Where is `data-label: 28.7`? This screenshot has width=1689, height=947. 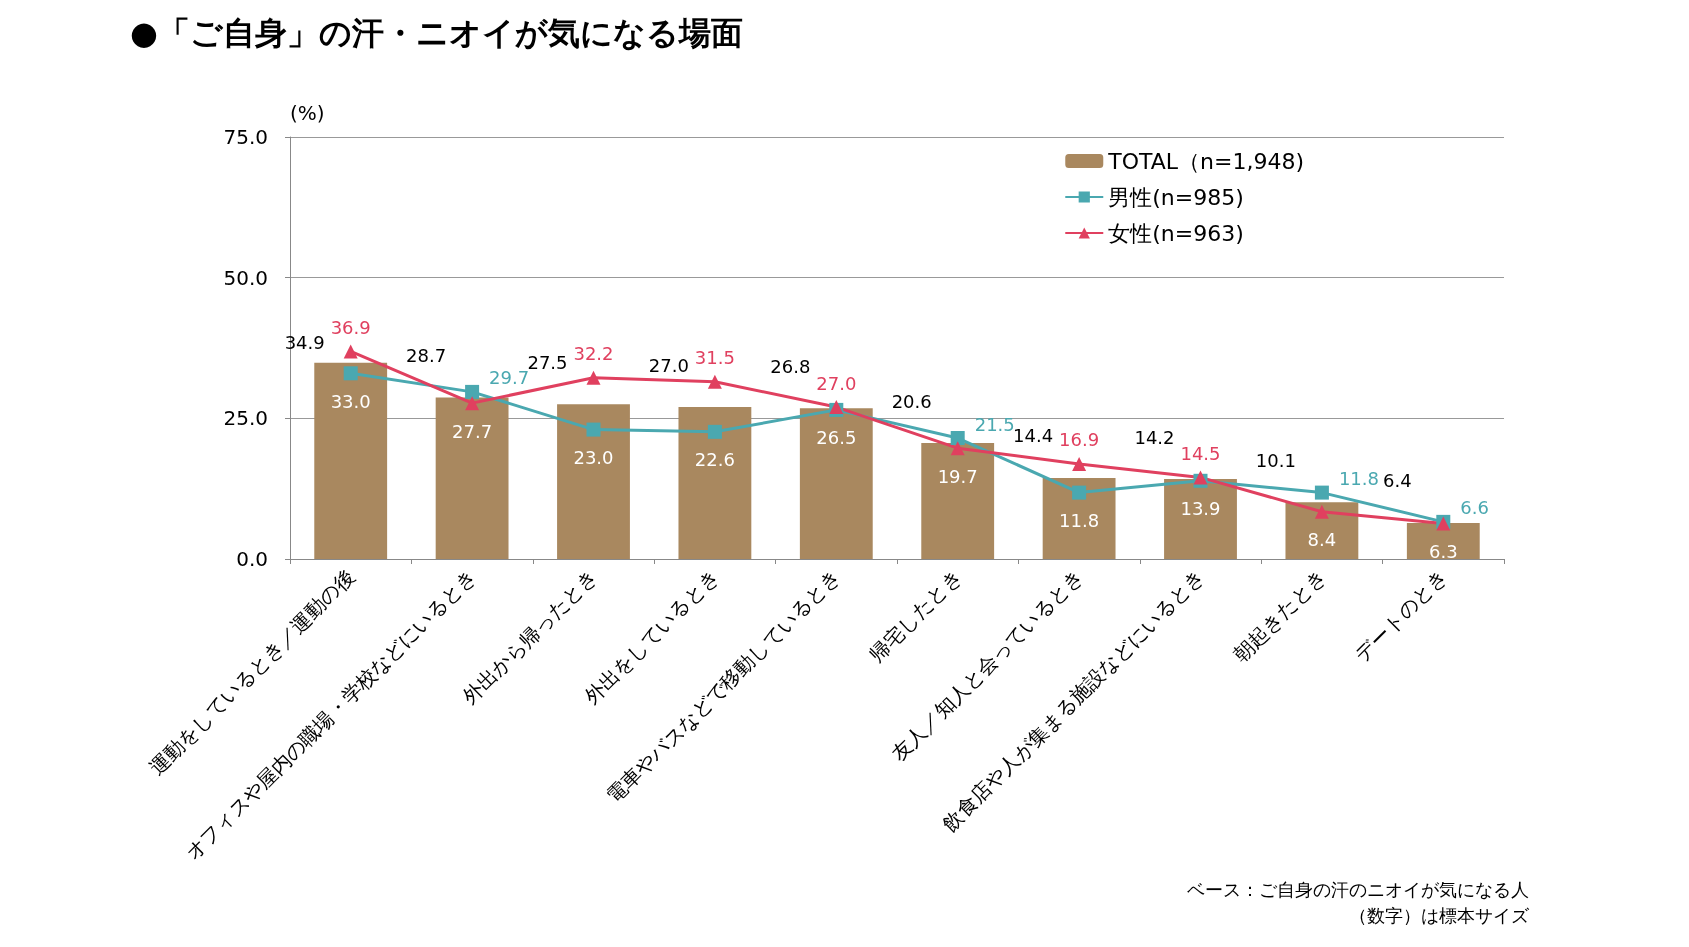 data-label: 28.7 is located at coordinates (426, 356).